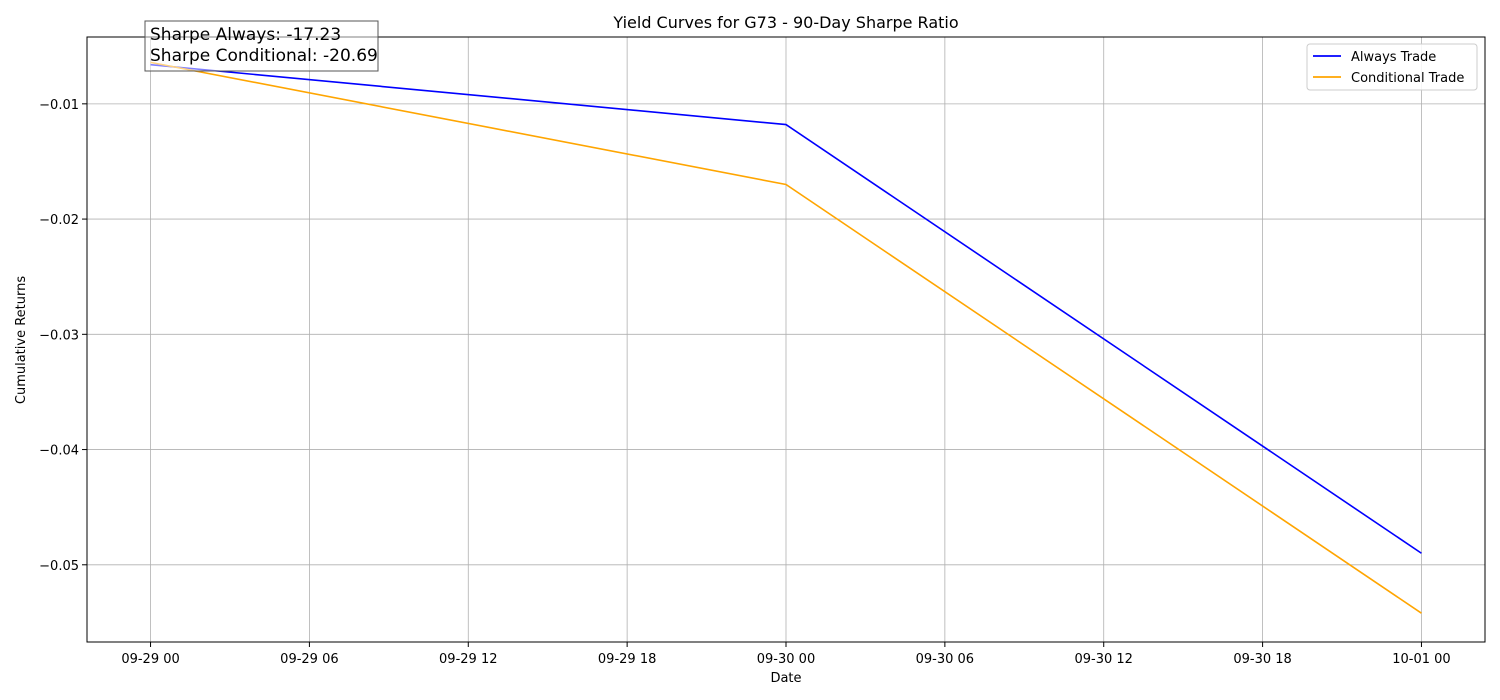  Describe the element at coordinates (309, 659) in the screenshot. I see `x-tick-label: 09-29 06` at that location.